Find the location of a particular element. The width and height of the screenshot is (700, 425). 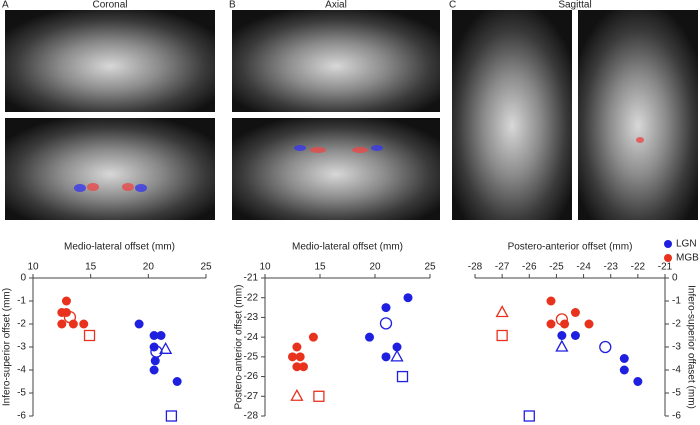

y-tick-label: -26 is located at coordinates (251, 376).